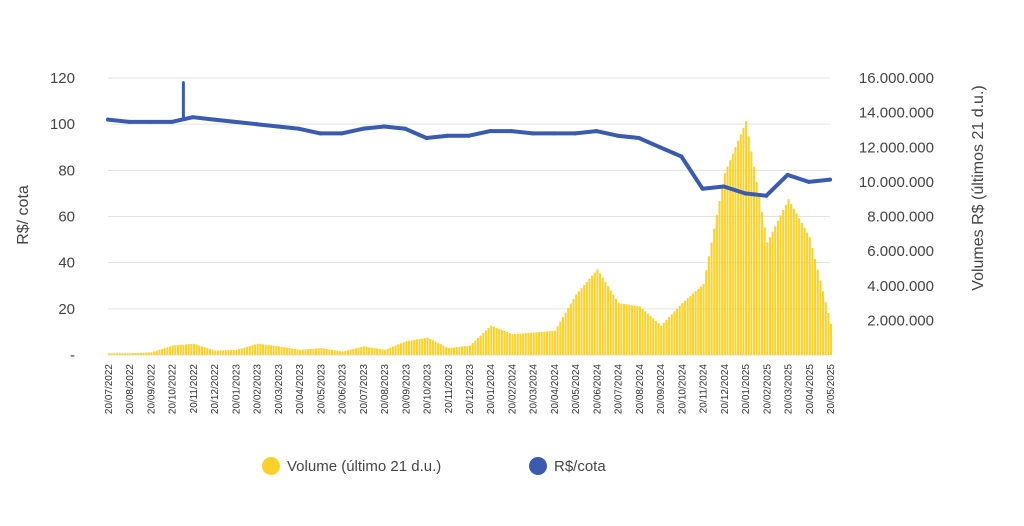  What do you see at coordinates (449, 389) in the screenshot?
I see `x-tick-label: 20/11/2023` at bounding box center [449, 389].